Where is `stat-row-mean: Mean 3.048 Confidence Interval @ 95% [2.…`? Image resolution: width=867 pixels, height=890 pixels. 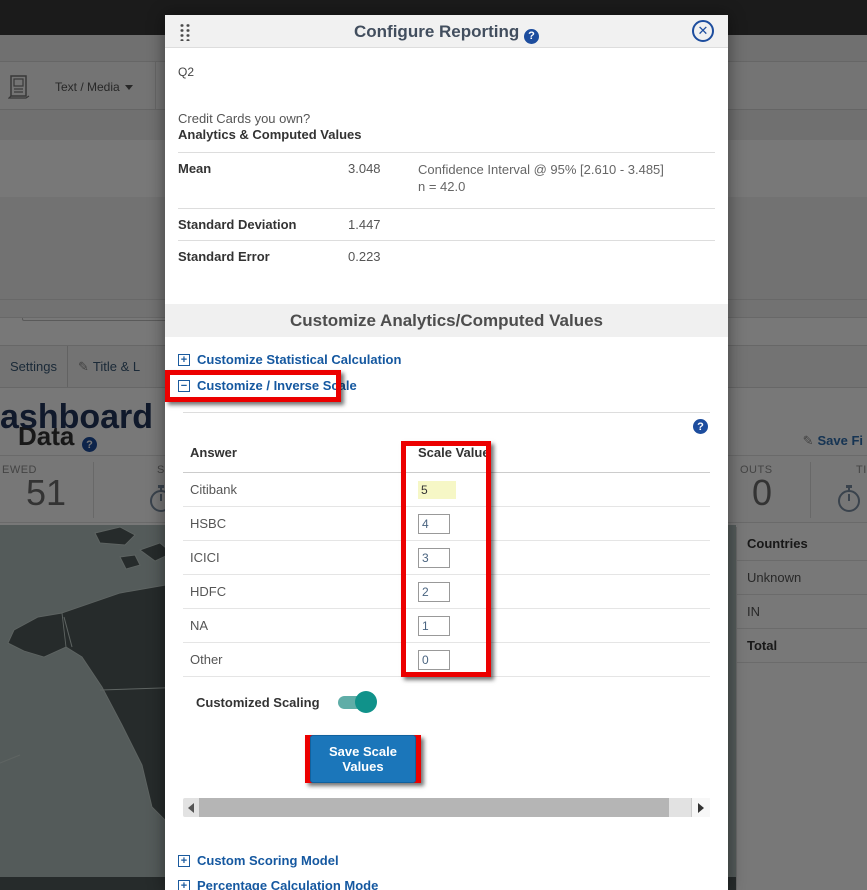
stat-row-mean: Mean 3.048 Confidence Interval @ 95% [2.… is located at coordinates (446, 180).